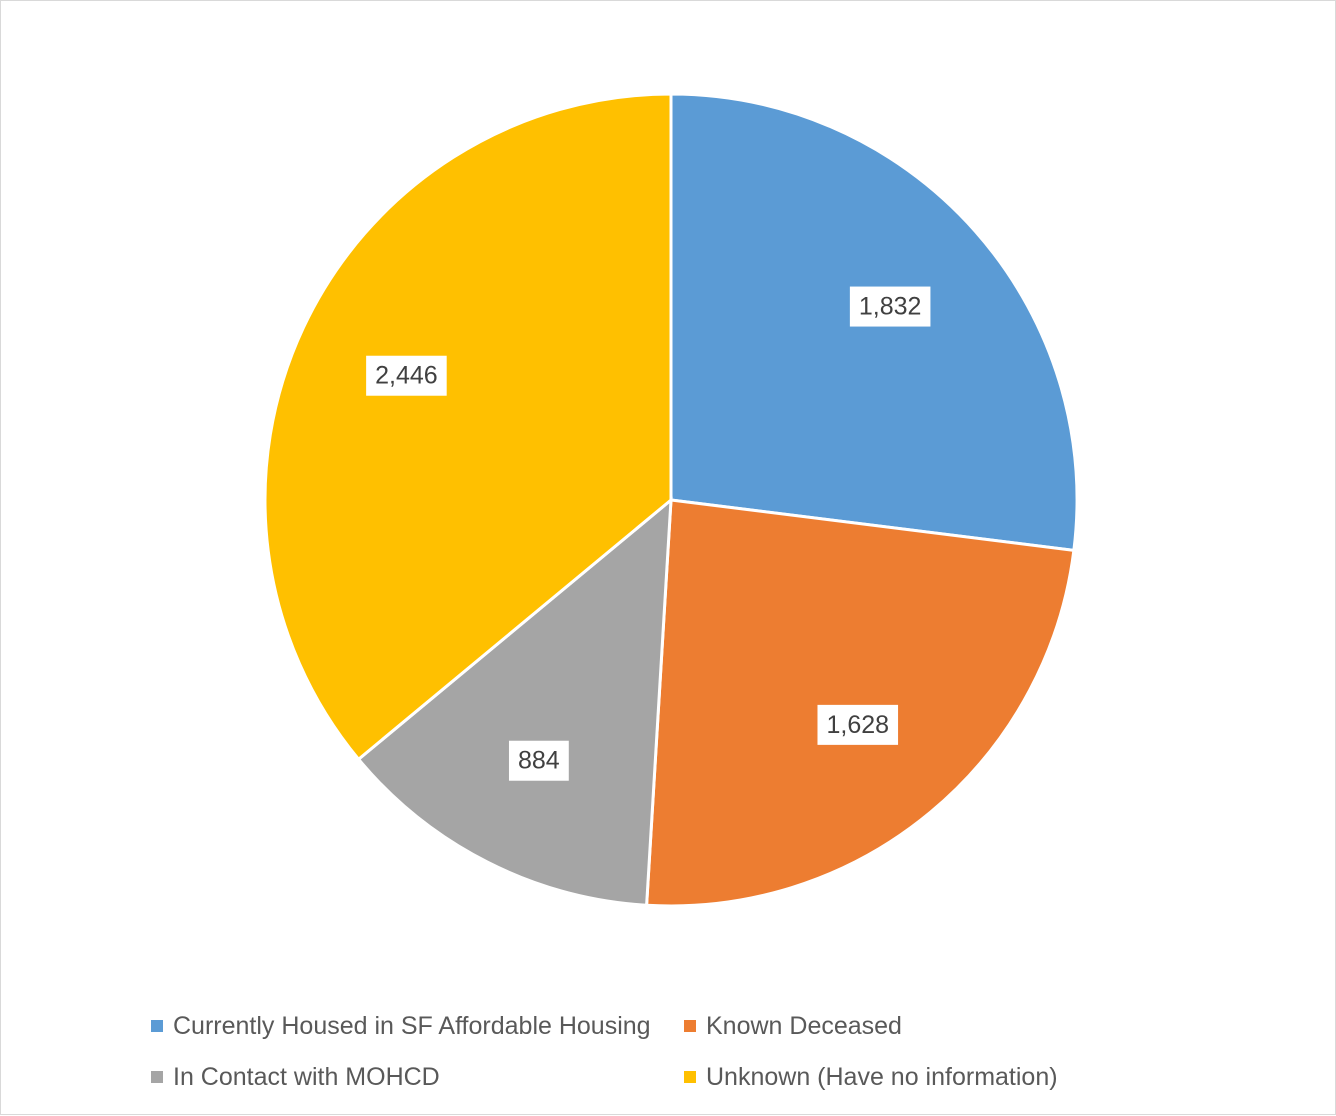  I want to click on legend-item-unknown: Unknown (Have no information), so click(871, 1077).